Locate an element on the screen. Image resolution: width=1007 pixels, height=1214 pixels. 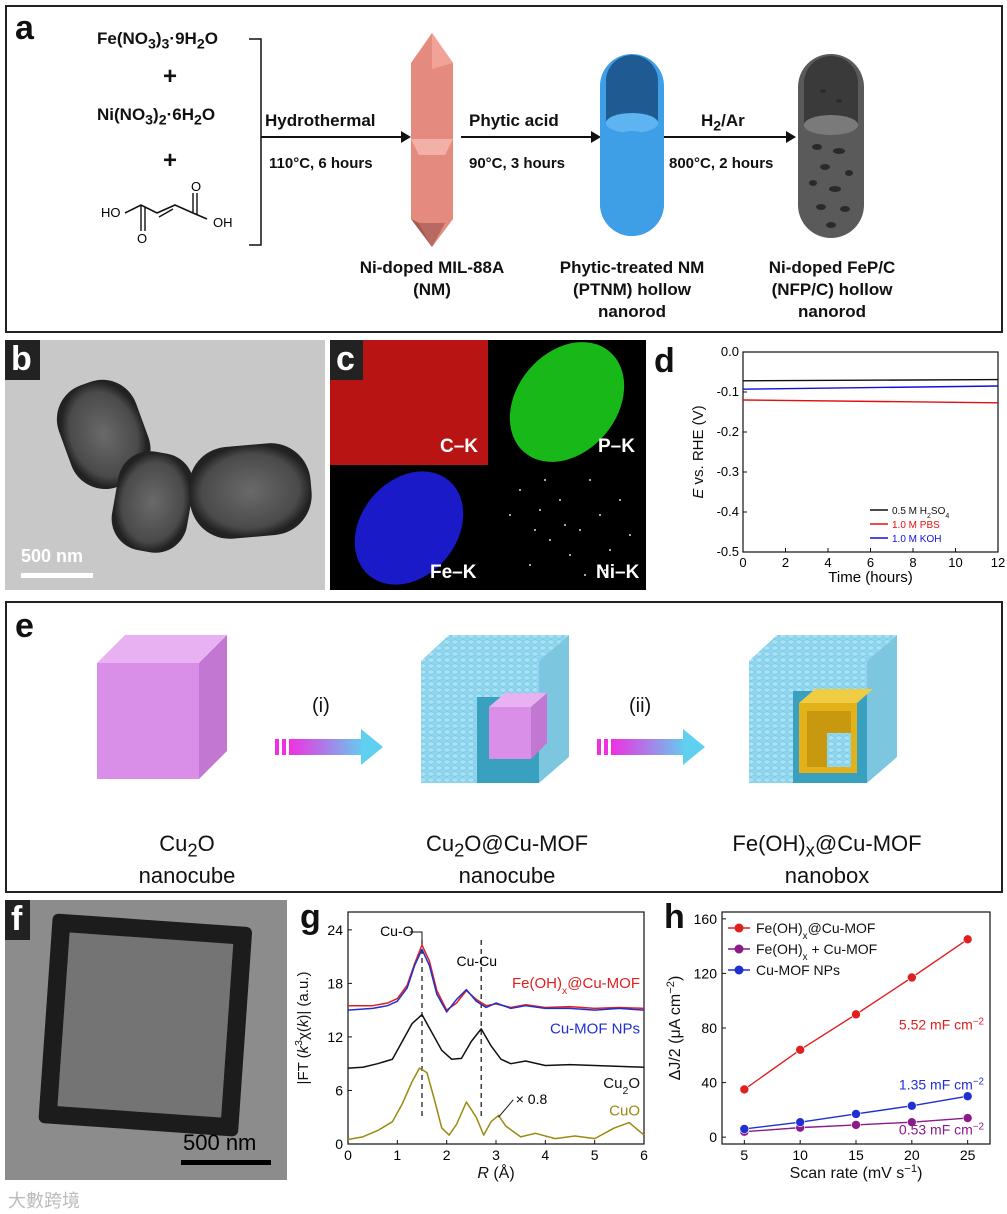
cu2o-mof-label: Cu2O@Cu-MOF nanocube is located at coordinates (507, 860).